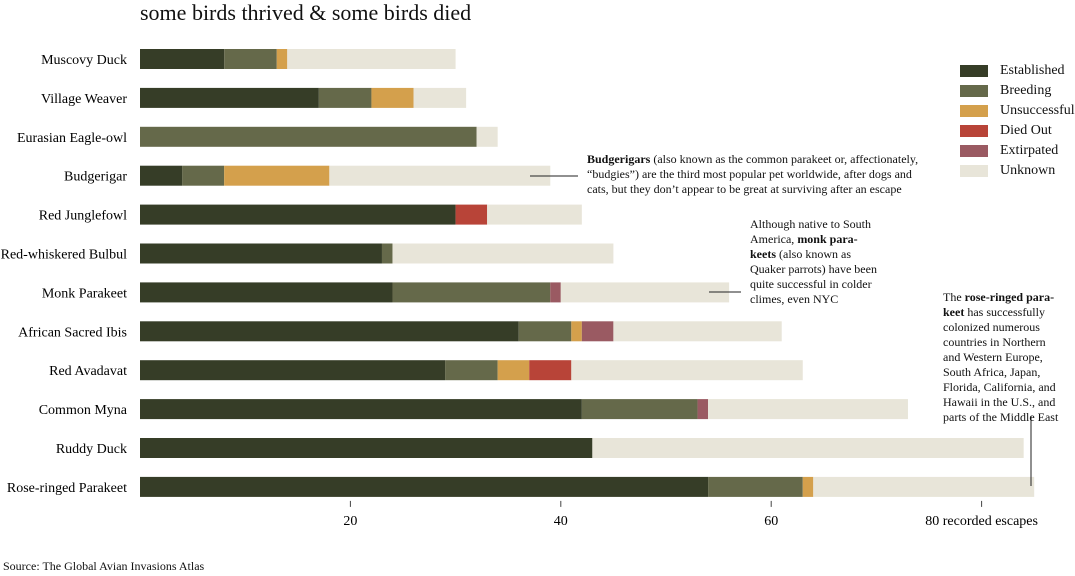 This screenshot has height=576, width=1075. I want to click on monk-annotation-pre: Although native to South America,, so click(810, 231).